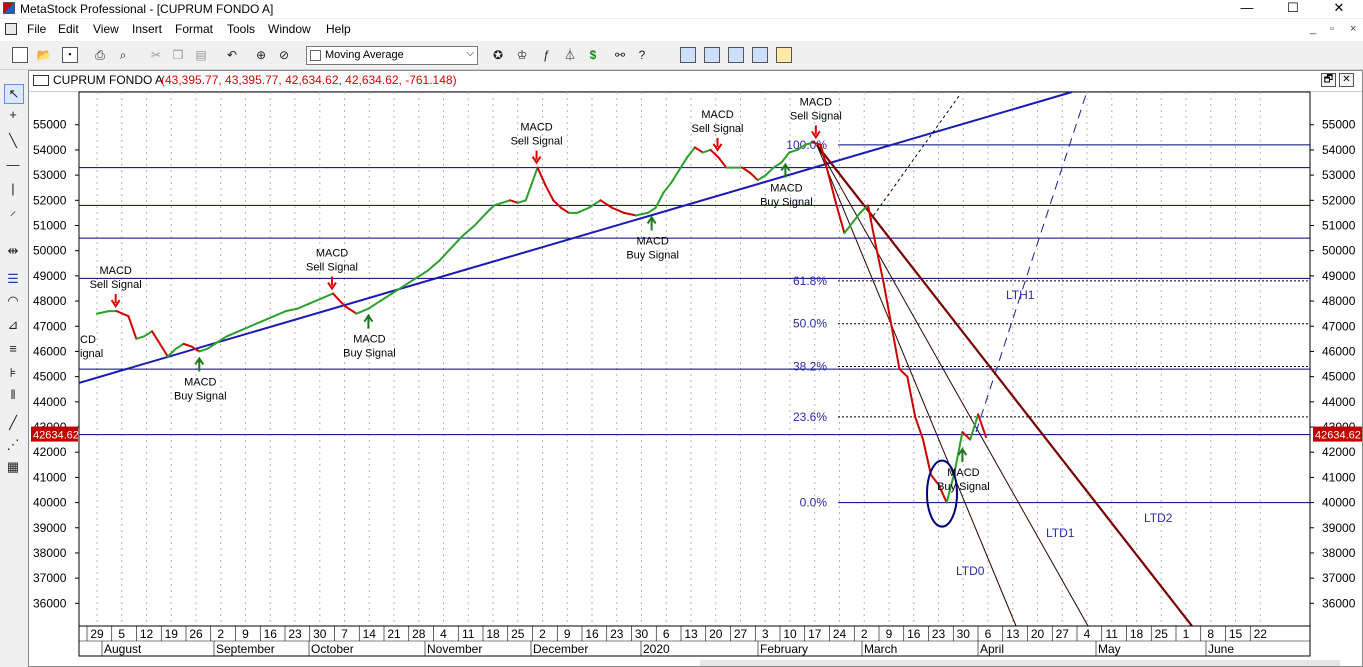 Image resolution: width=1363 pixels, height=667 pixels. Describe the element at coordinates (536, 157) in the screenshot. I see `sell-arrow-icon` at that location.